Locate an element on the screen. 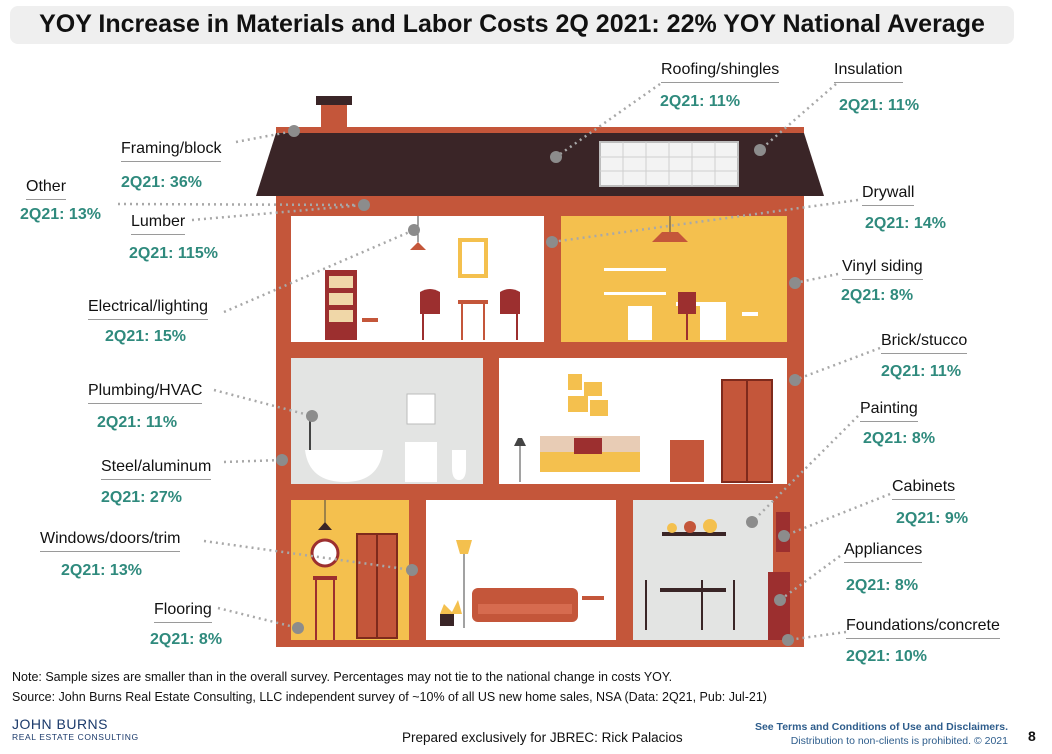 This screenshot has height=754, width=1052. value-other: 2Q21: 13% is located at coordinates (60, 214).